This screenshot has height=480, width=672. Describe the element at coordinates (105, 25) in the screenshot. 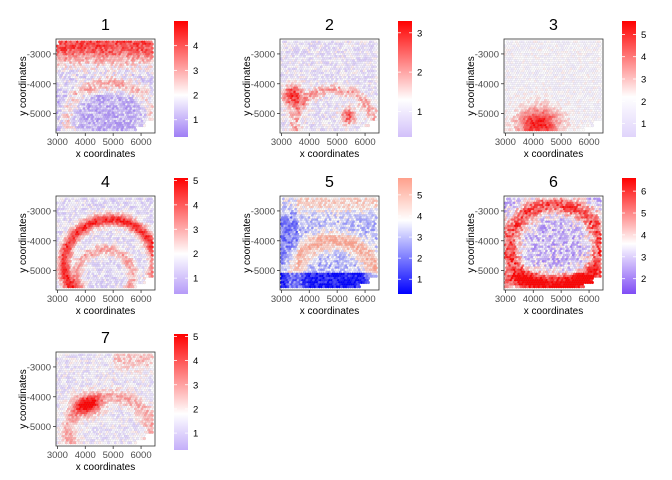

I see `panel-title: 1` at that location.